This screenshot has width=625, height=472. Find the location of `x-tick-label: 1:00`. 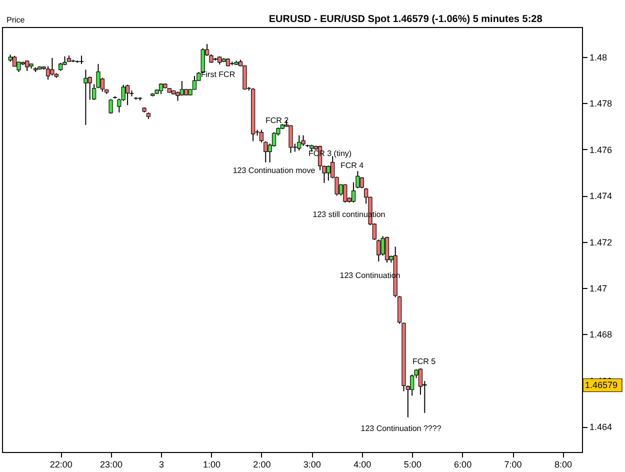

x-tick-label: 1:00 is located at coordinates (211, 465).